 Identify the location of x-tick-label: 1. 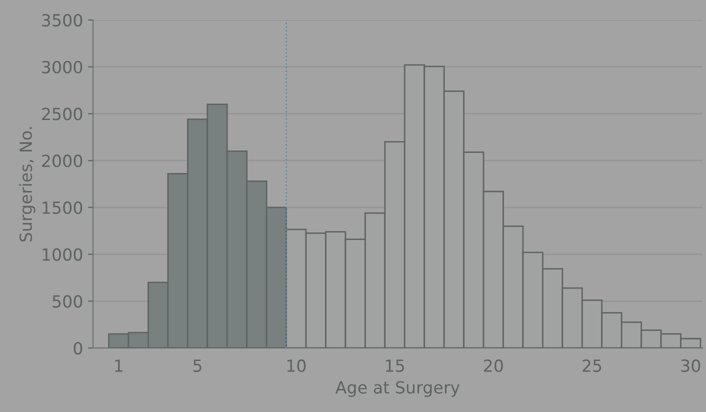
(118, 366).